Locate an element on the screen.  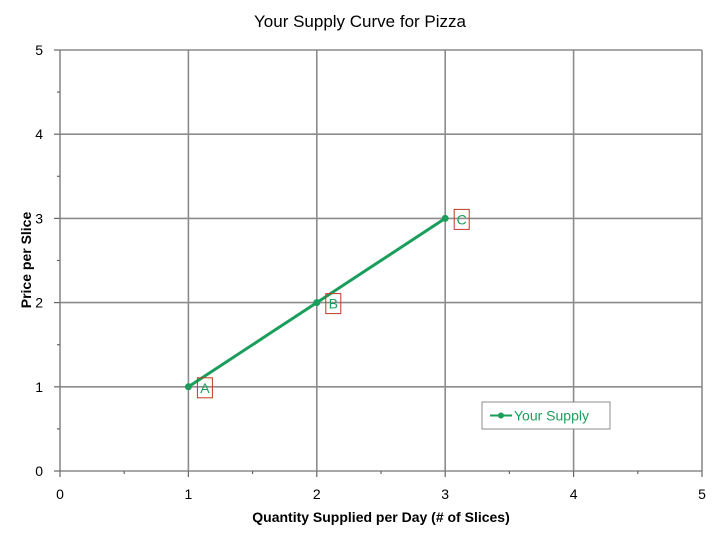
x-tick-label: 2 is located at coordinates (317, 494).